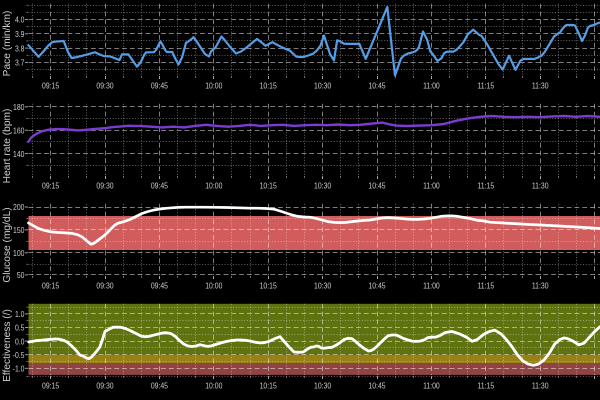 The width and height of the screenshot is (600, 400). What do you see at coordinates (19, 207) in the screenshot?
I see `svg-text: 200` at bounding box center [19, 207].